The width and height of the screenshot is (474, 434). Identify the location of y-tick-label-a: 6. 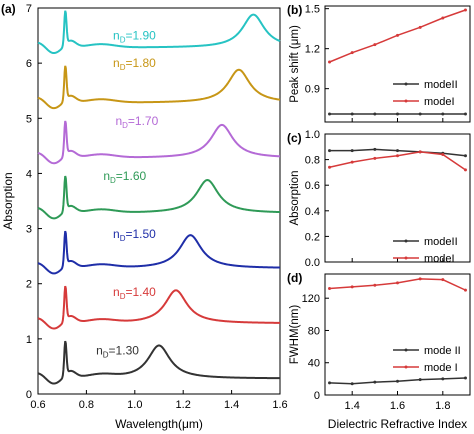
(29, 64).